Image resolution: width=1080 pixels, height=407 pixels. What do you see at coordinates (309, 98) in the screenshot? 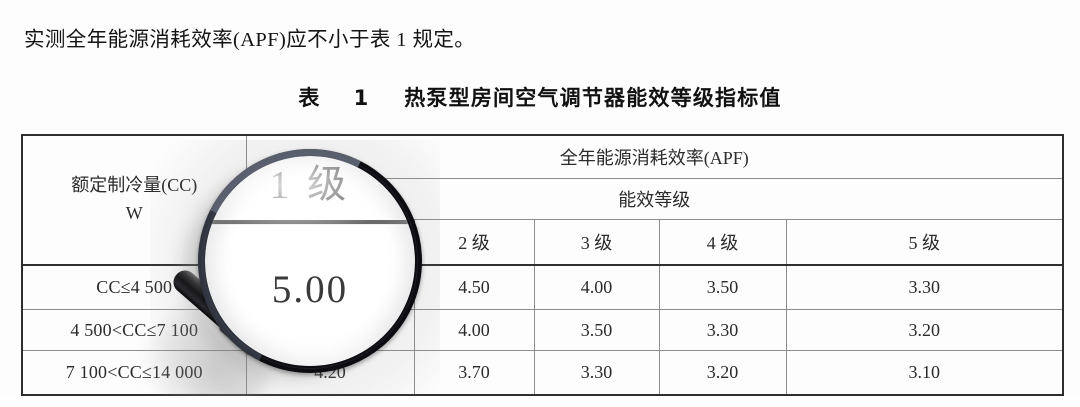
I see `caption-prefix: 表` at bounding box center [309, 98].